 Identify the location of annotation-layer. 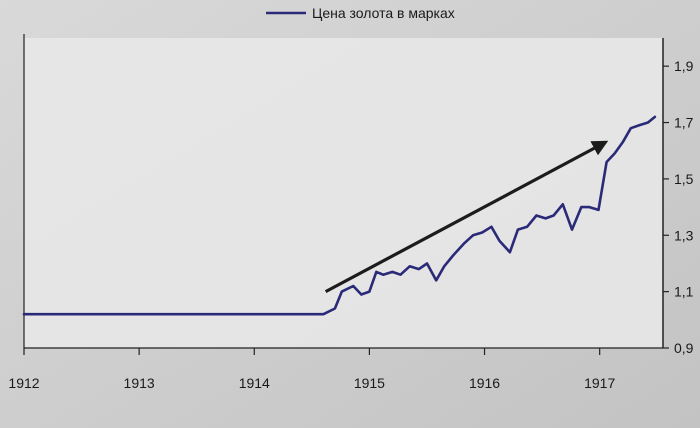
(466, 217).